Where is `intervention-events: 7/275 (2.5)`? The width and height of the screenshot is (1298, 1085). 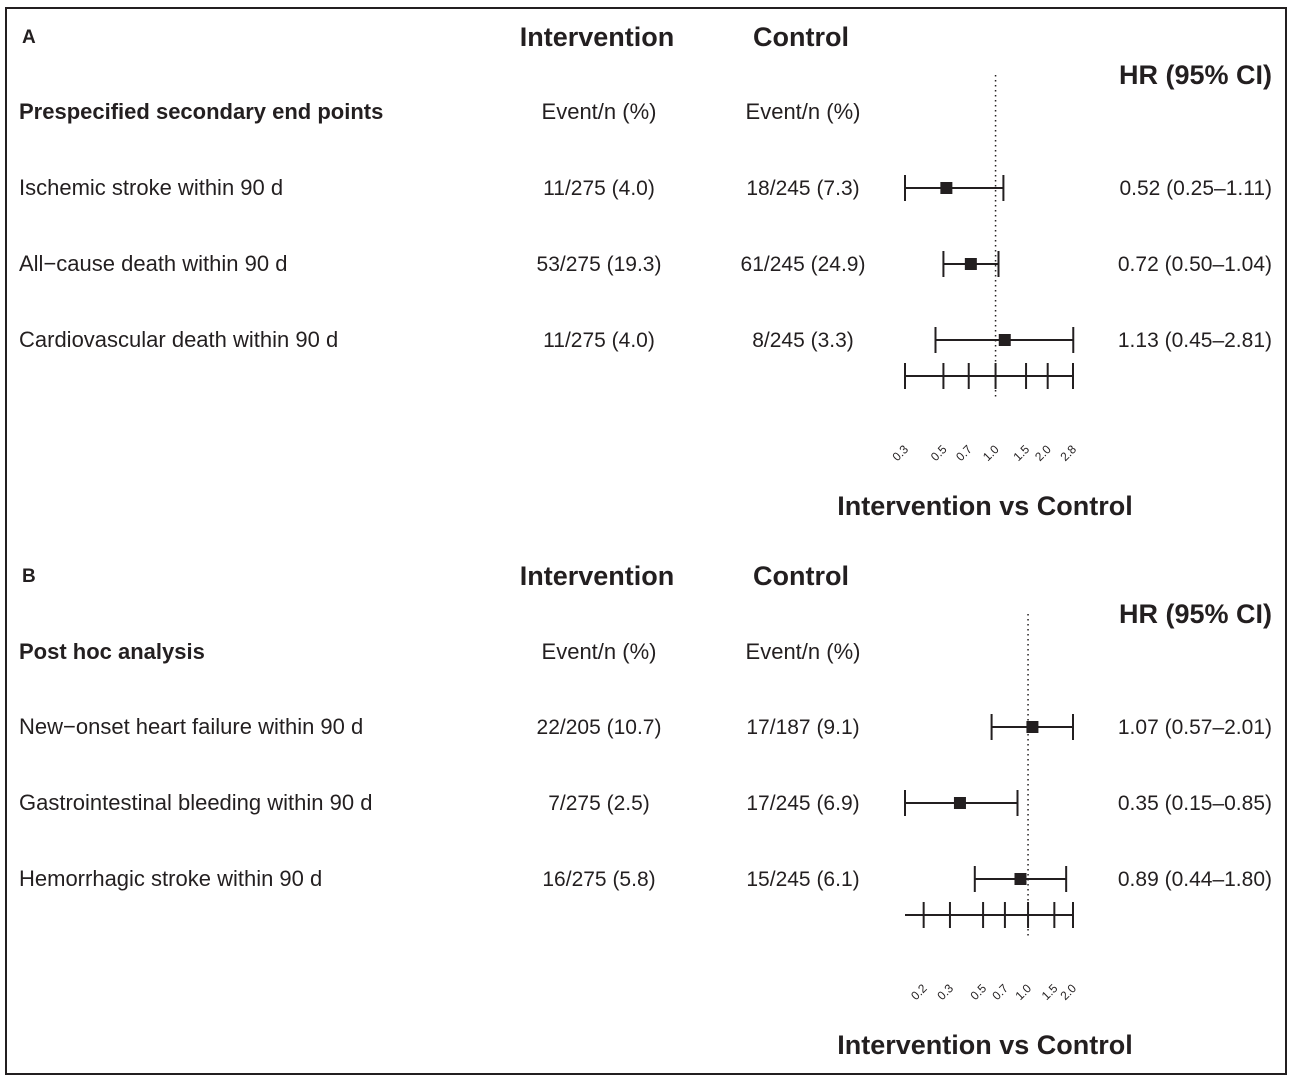
intervention-events: 7/275 (2.5) is located at coordinates (599, 803).